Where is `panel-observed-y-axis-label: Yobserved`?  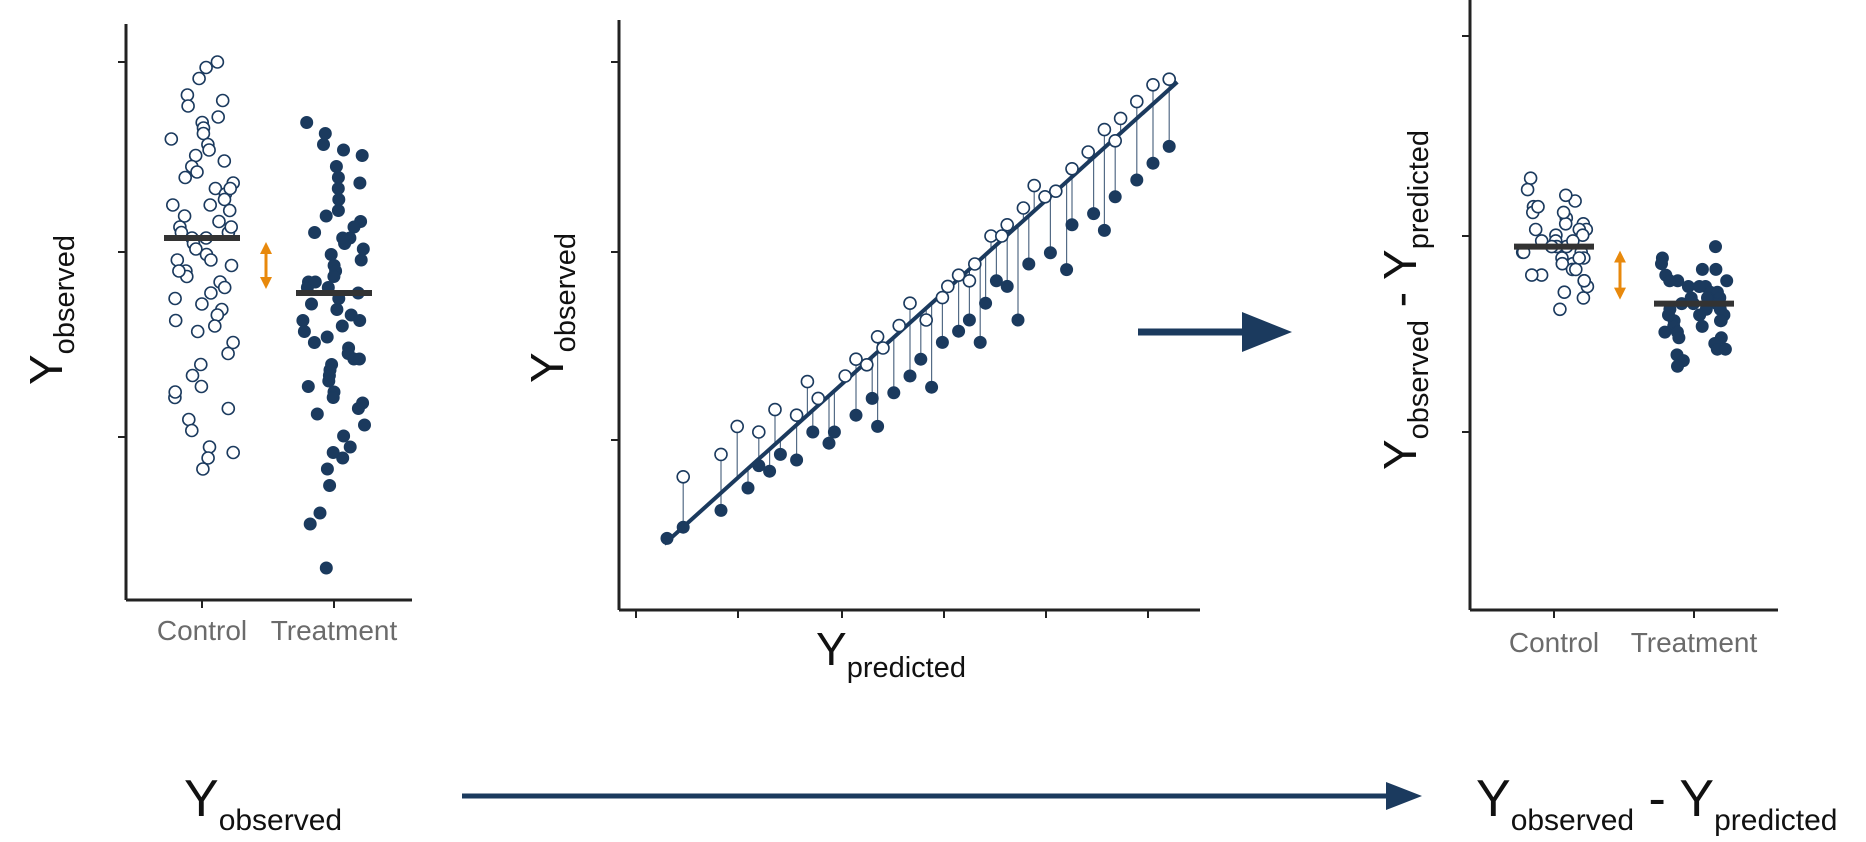 panel-observed-y-axis-label: Yobserved is located at coordinates (50, 310).